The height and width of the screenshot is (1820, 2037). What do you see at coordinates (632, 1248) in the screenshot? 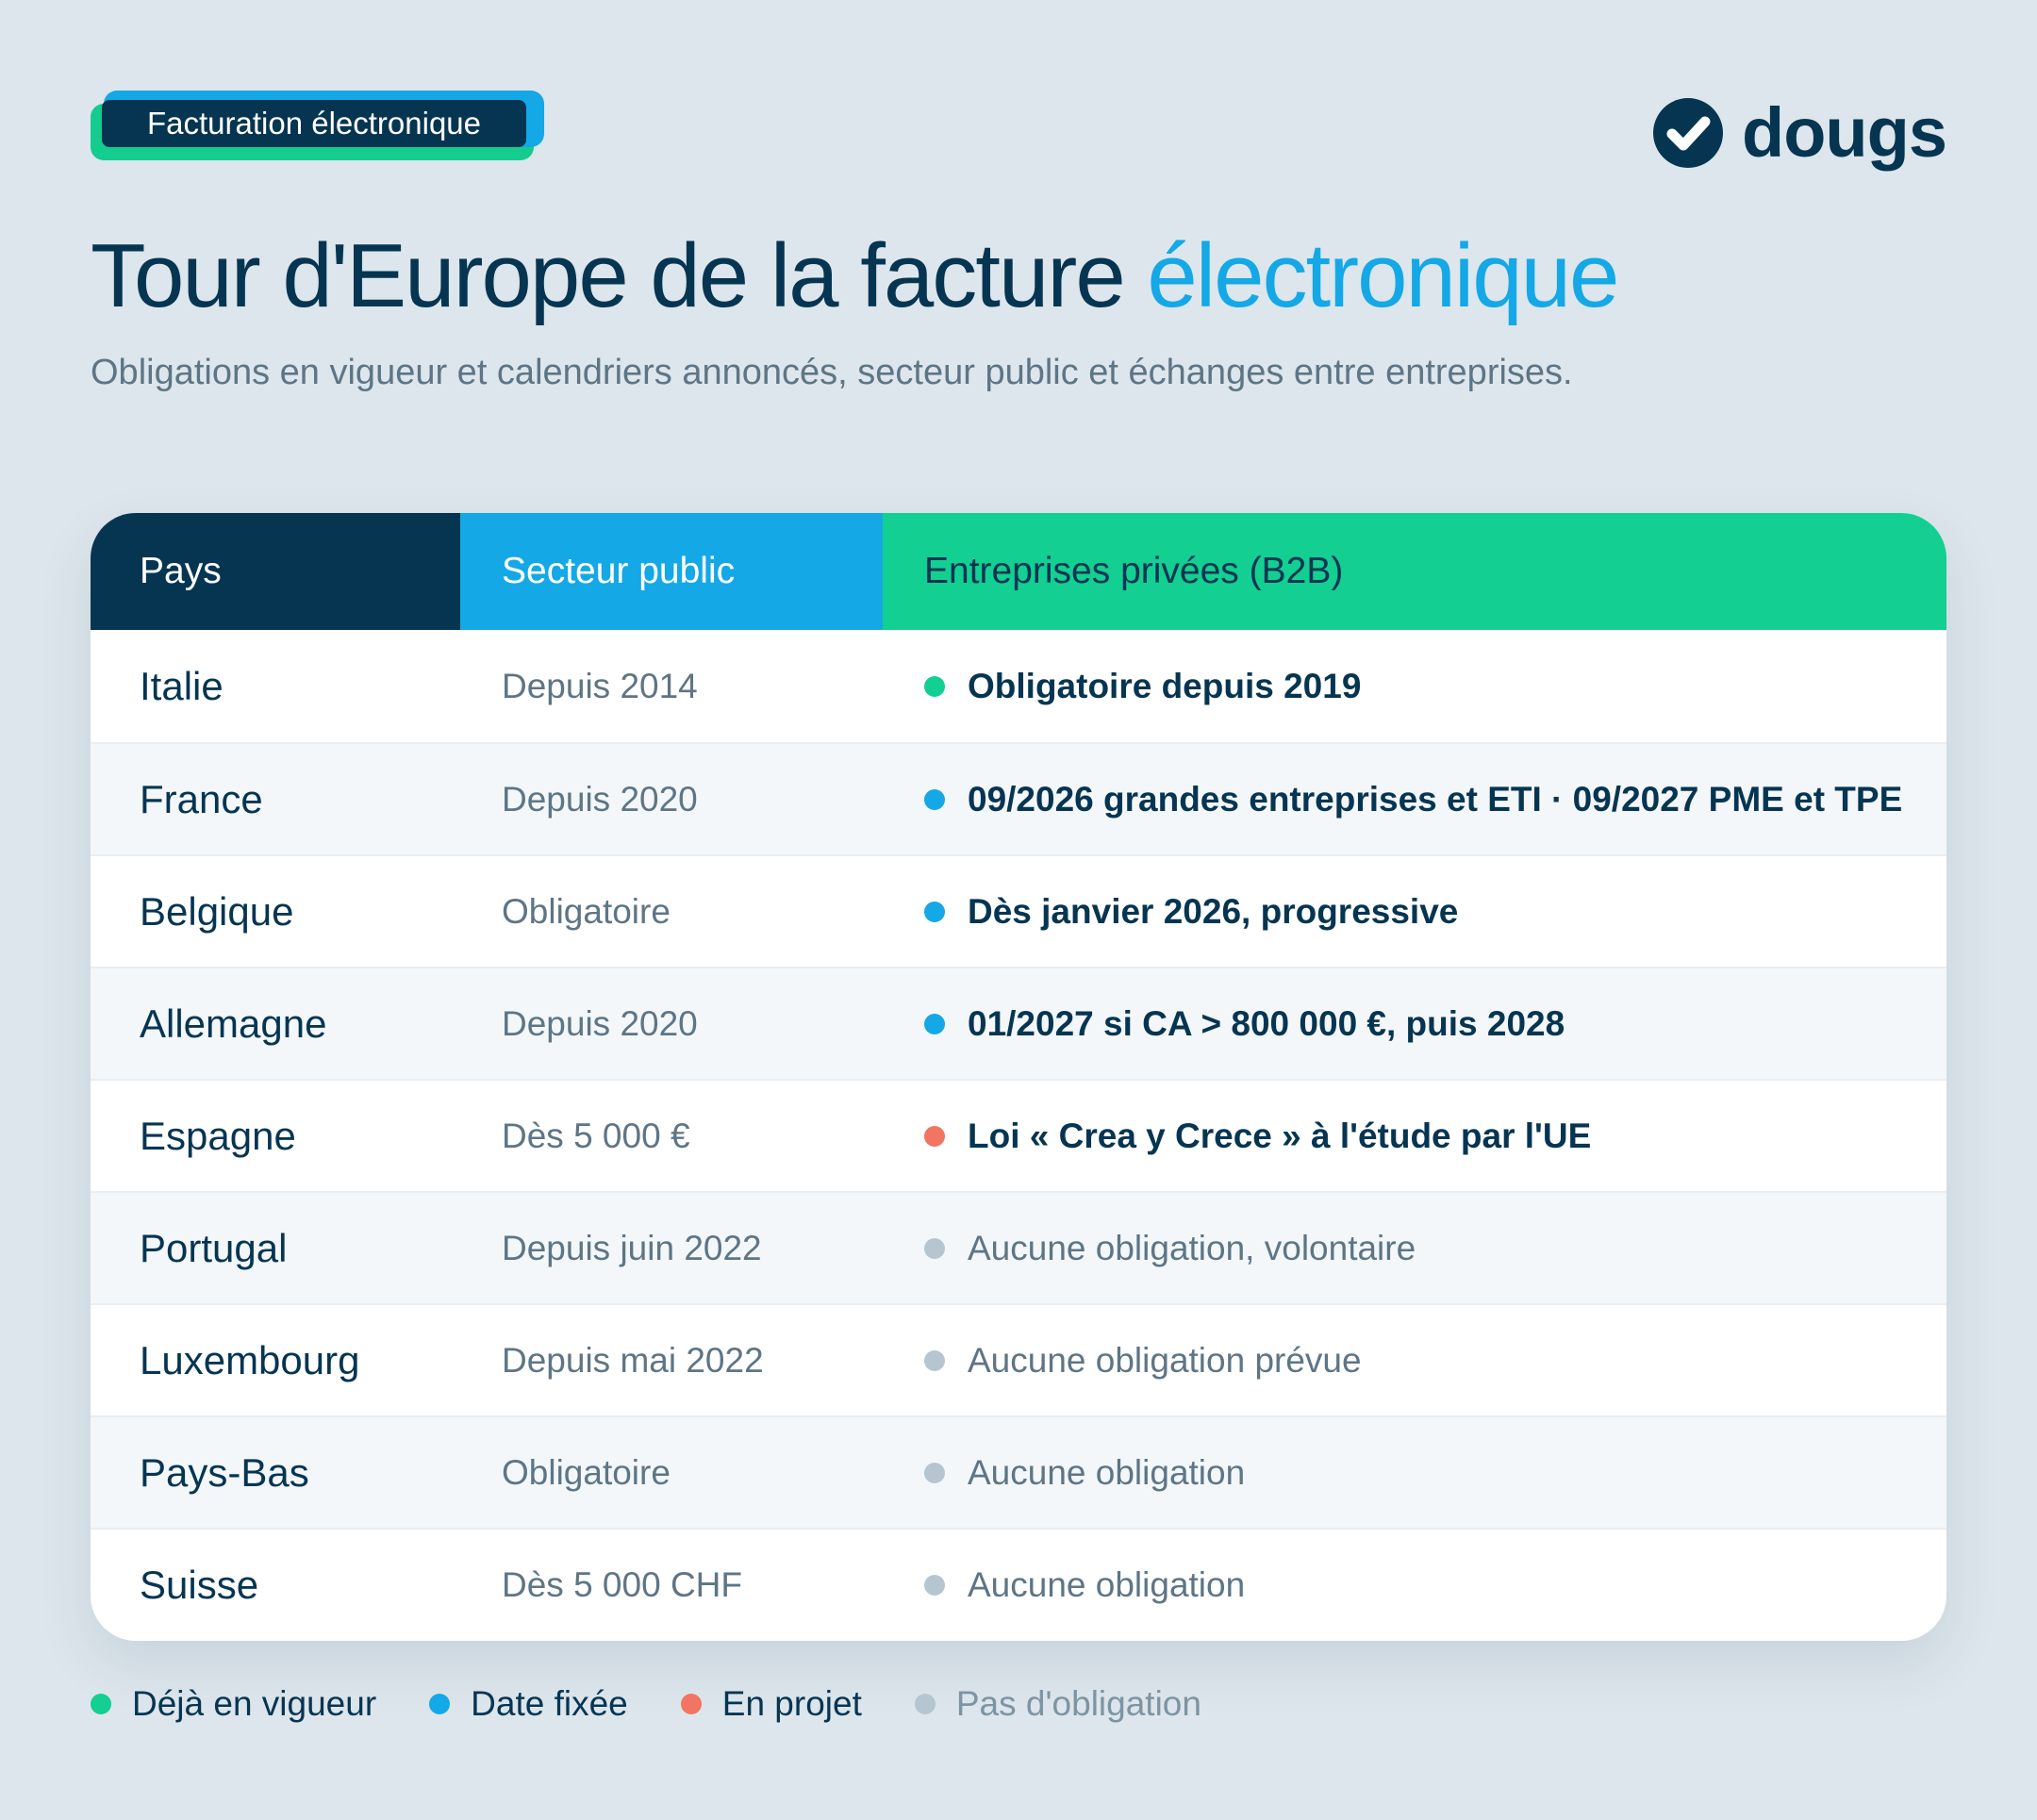
I see `public-sector-cell: Depuis juin 2022` at bounding box center [632, 1248].